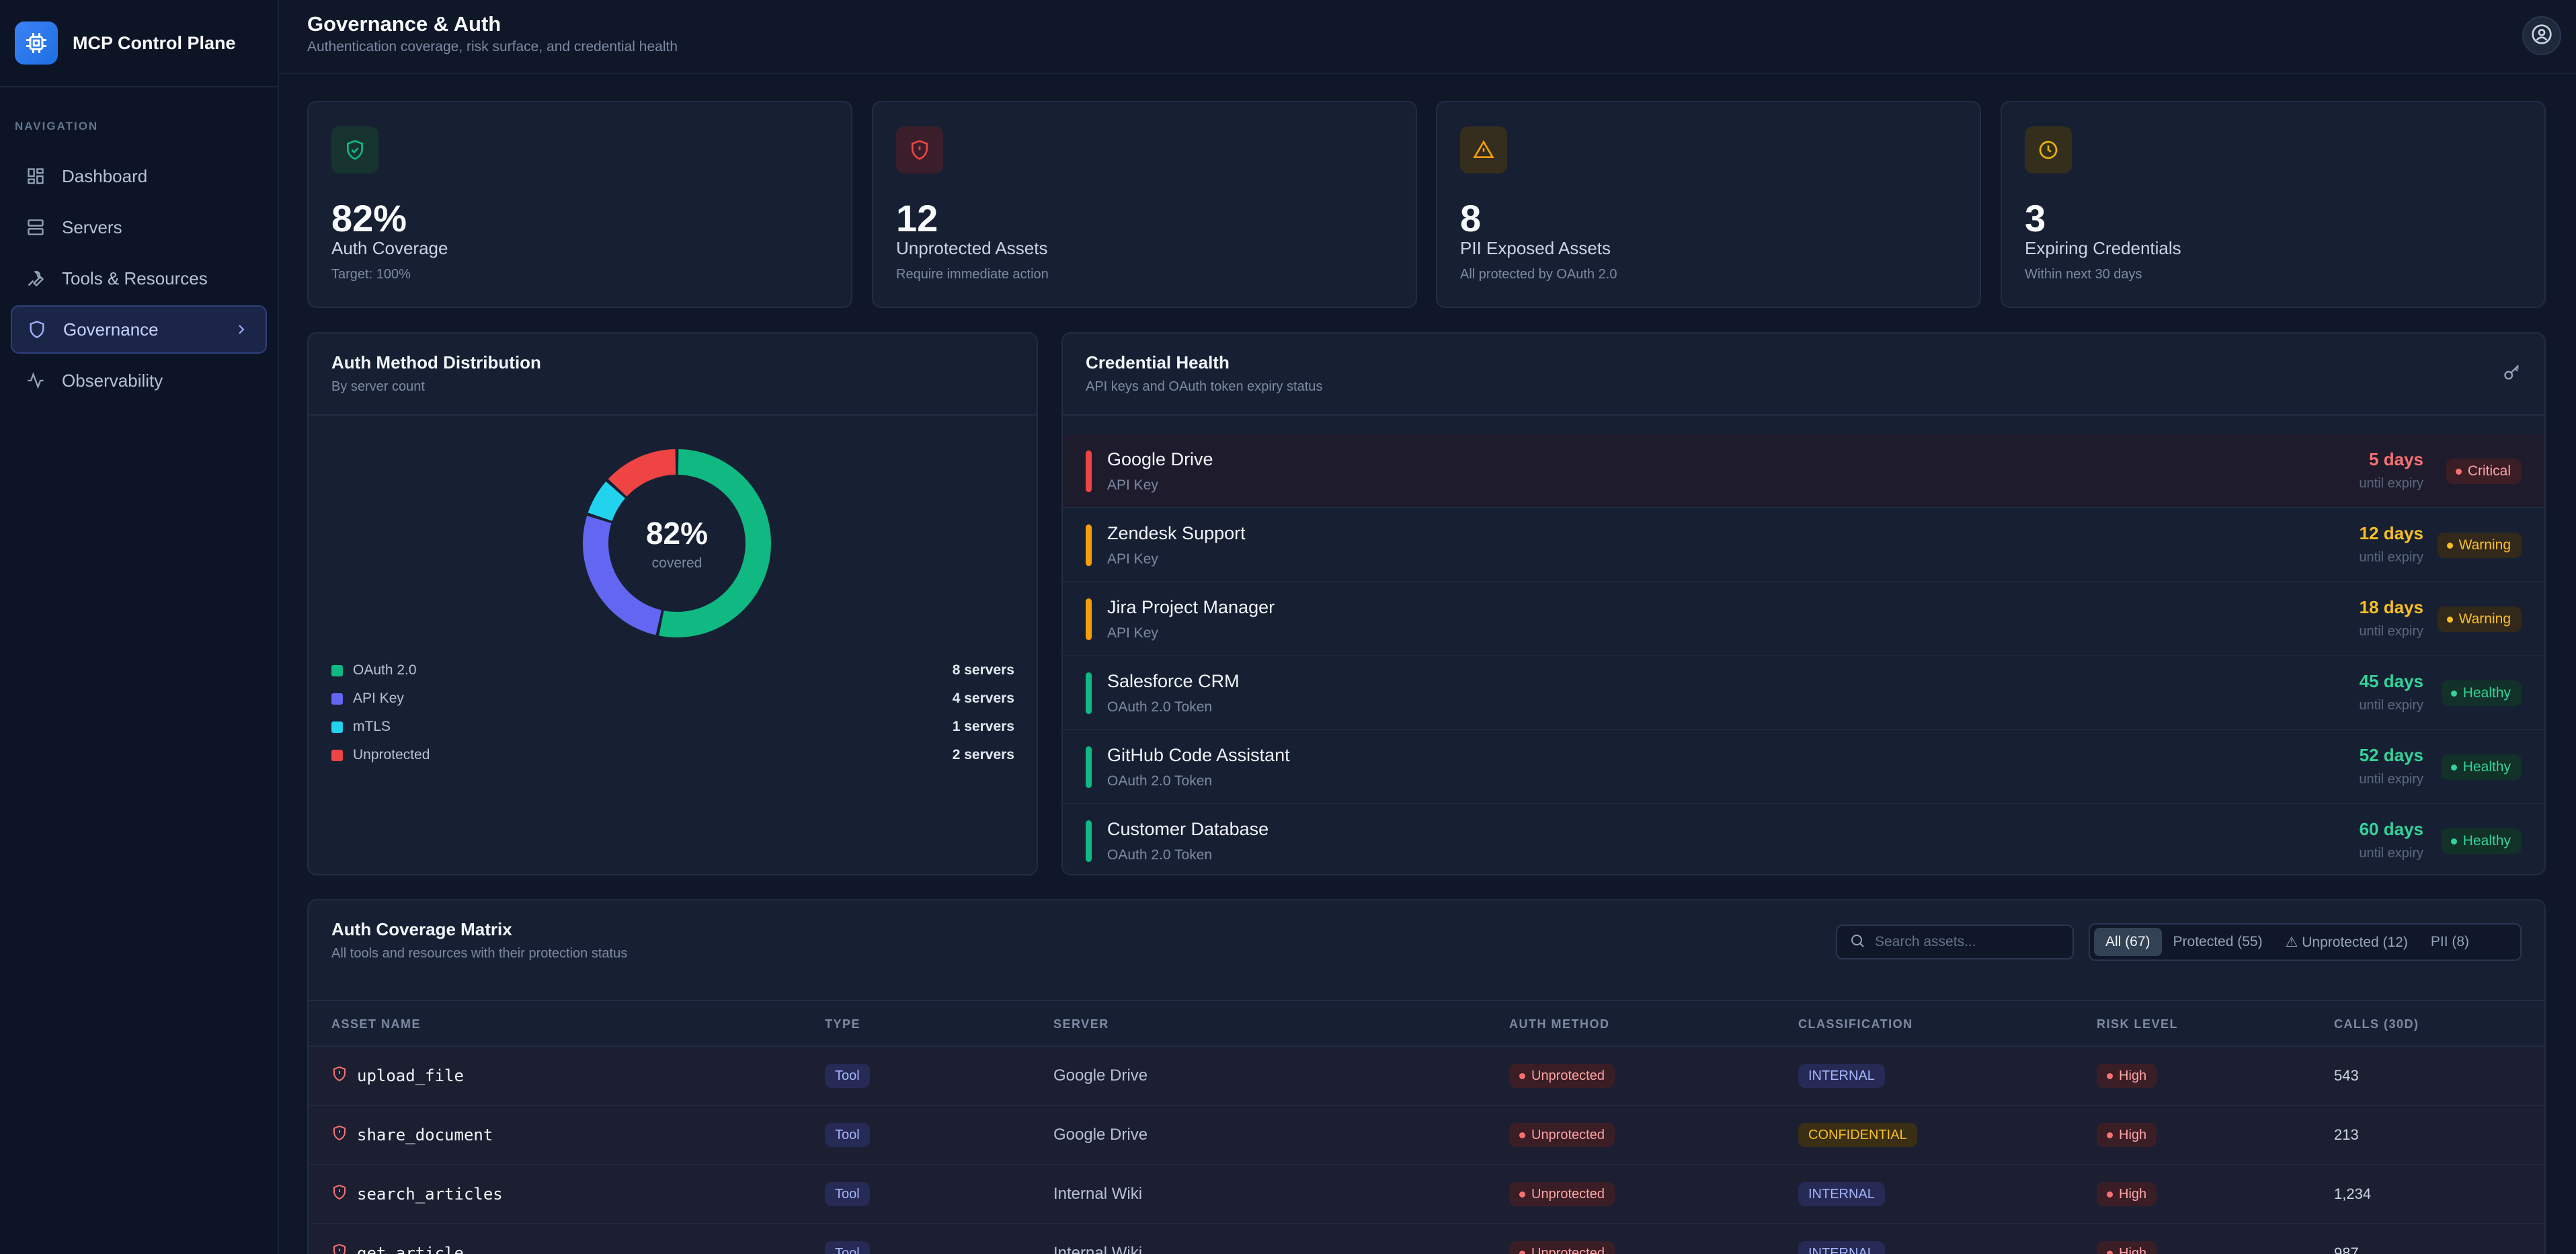 This screenshot has height=1254, width=2576. What do you see at coordinates (1081, 1024) in the screenshot?
I see `column-header-server: SERVER` at bounding box center [1081, 1024].